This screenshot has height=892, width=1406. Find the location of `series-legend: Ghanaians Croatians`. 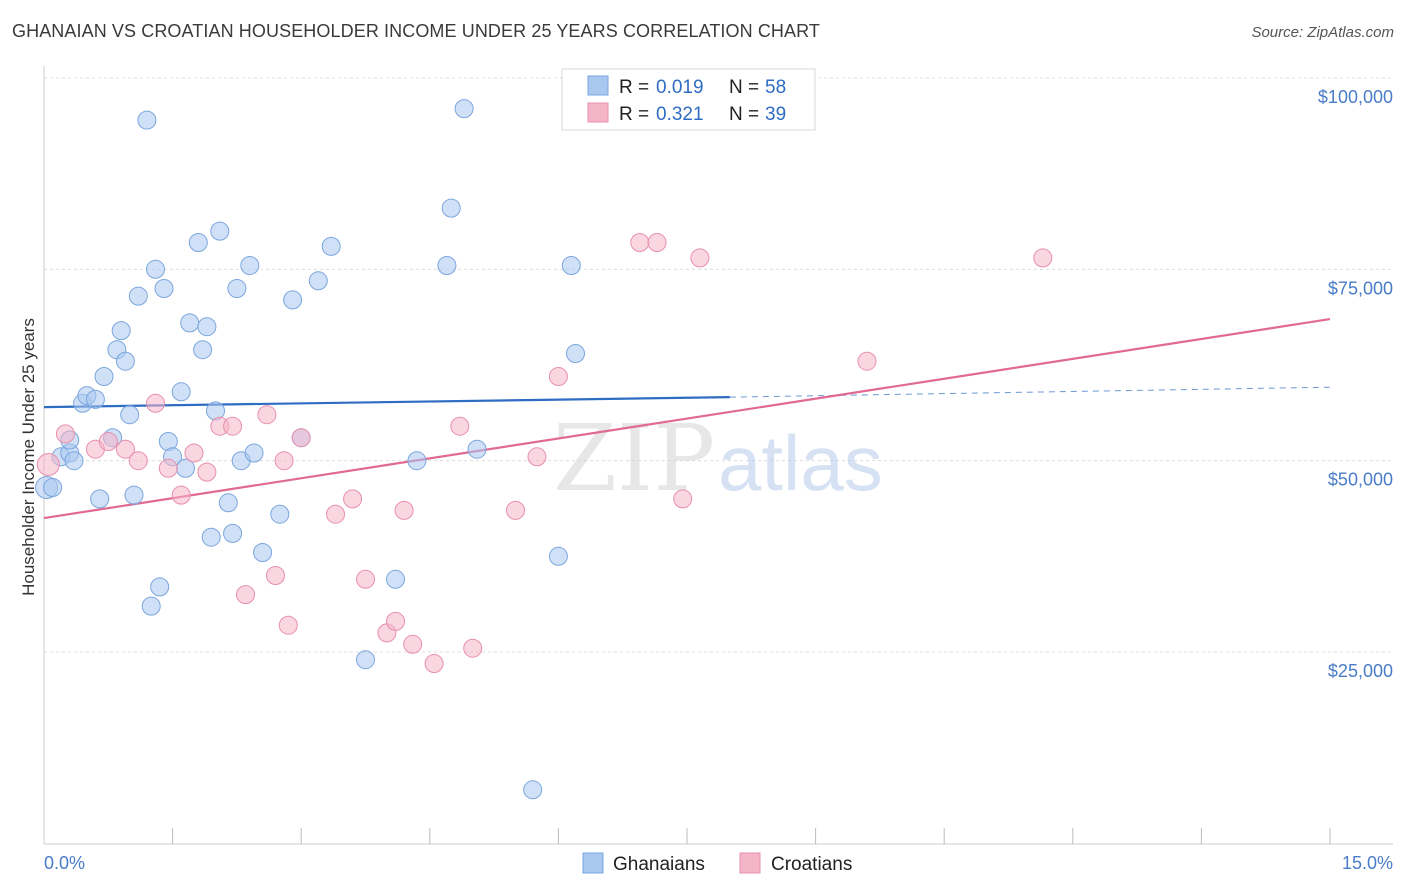

series-legend: Ghanaians Croatians is located at coordinates (717, 863).